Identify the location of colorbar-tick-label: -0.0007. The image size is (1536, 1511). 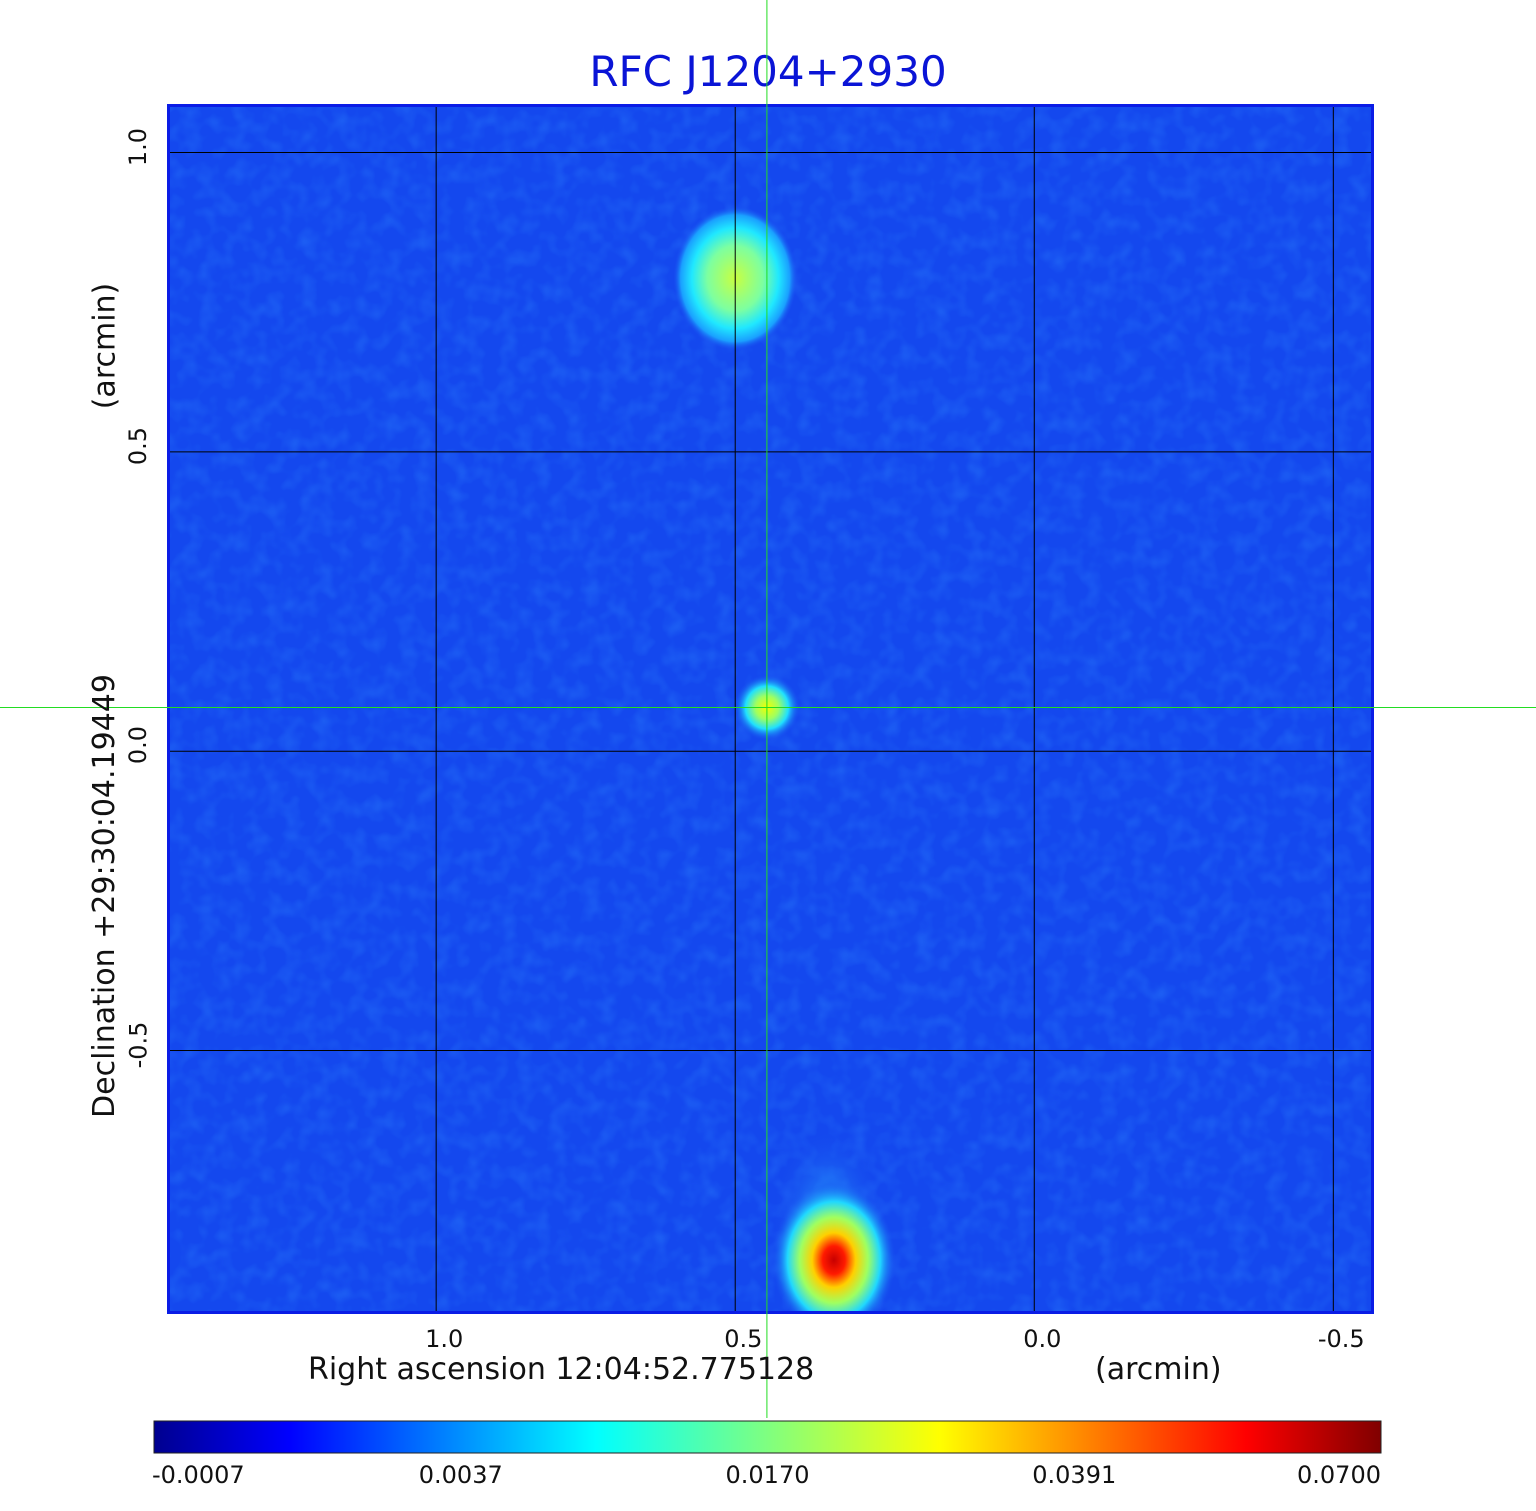
(198, 1475).